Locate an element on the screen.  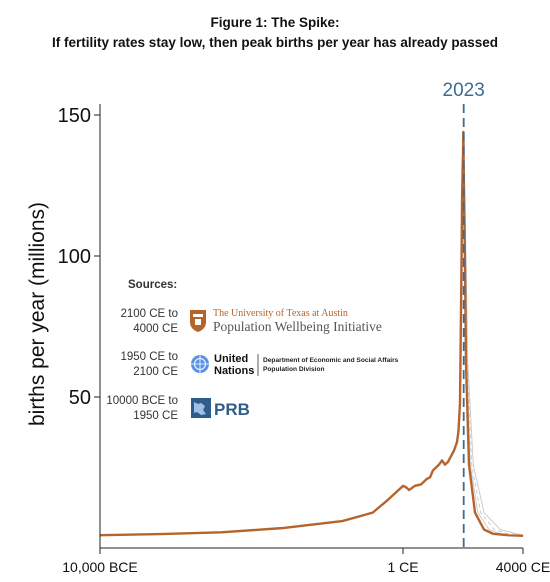
source-dept-line2: Population Division is located at coordinates (294, 369).